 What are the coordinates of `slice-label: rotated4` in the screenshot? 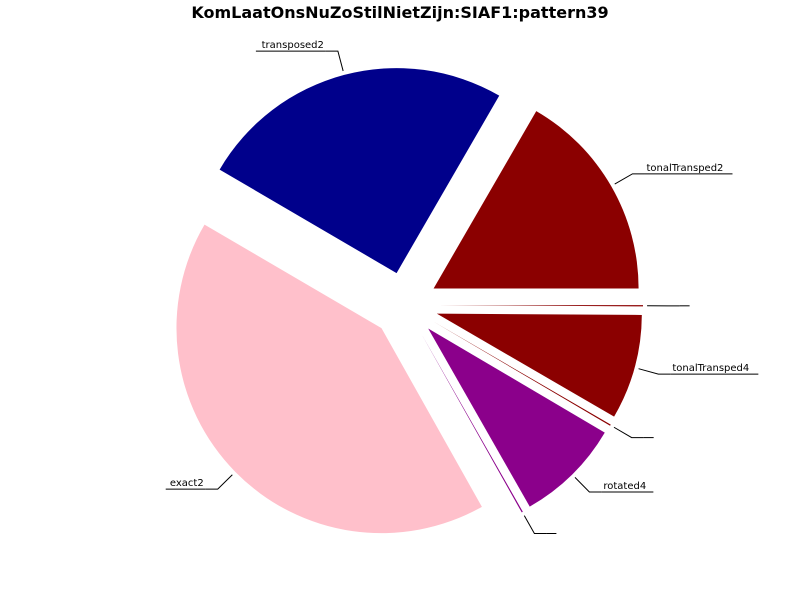 It's located at (624, 486).